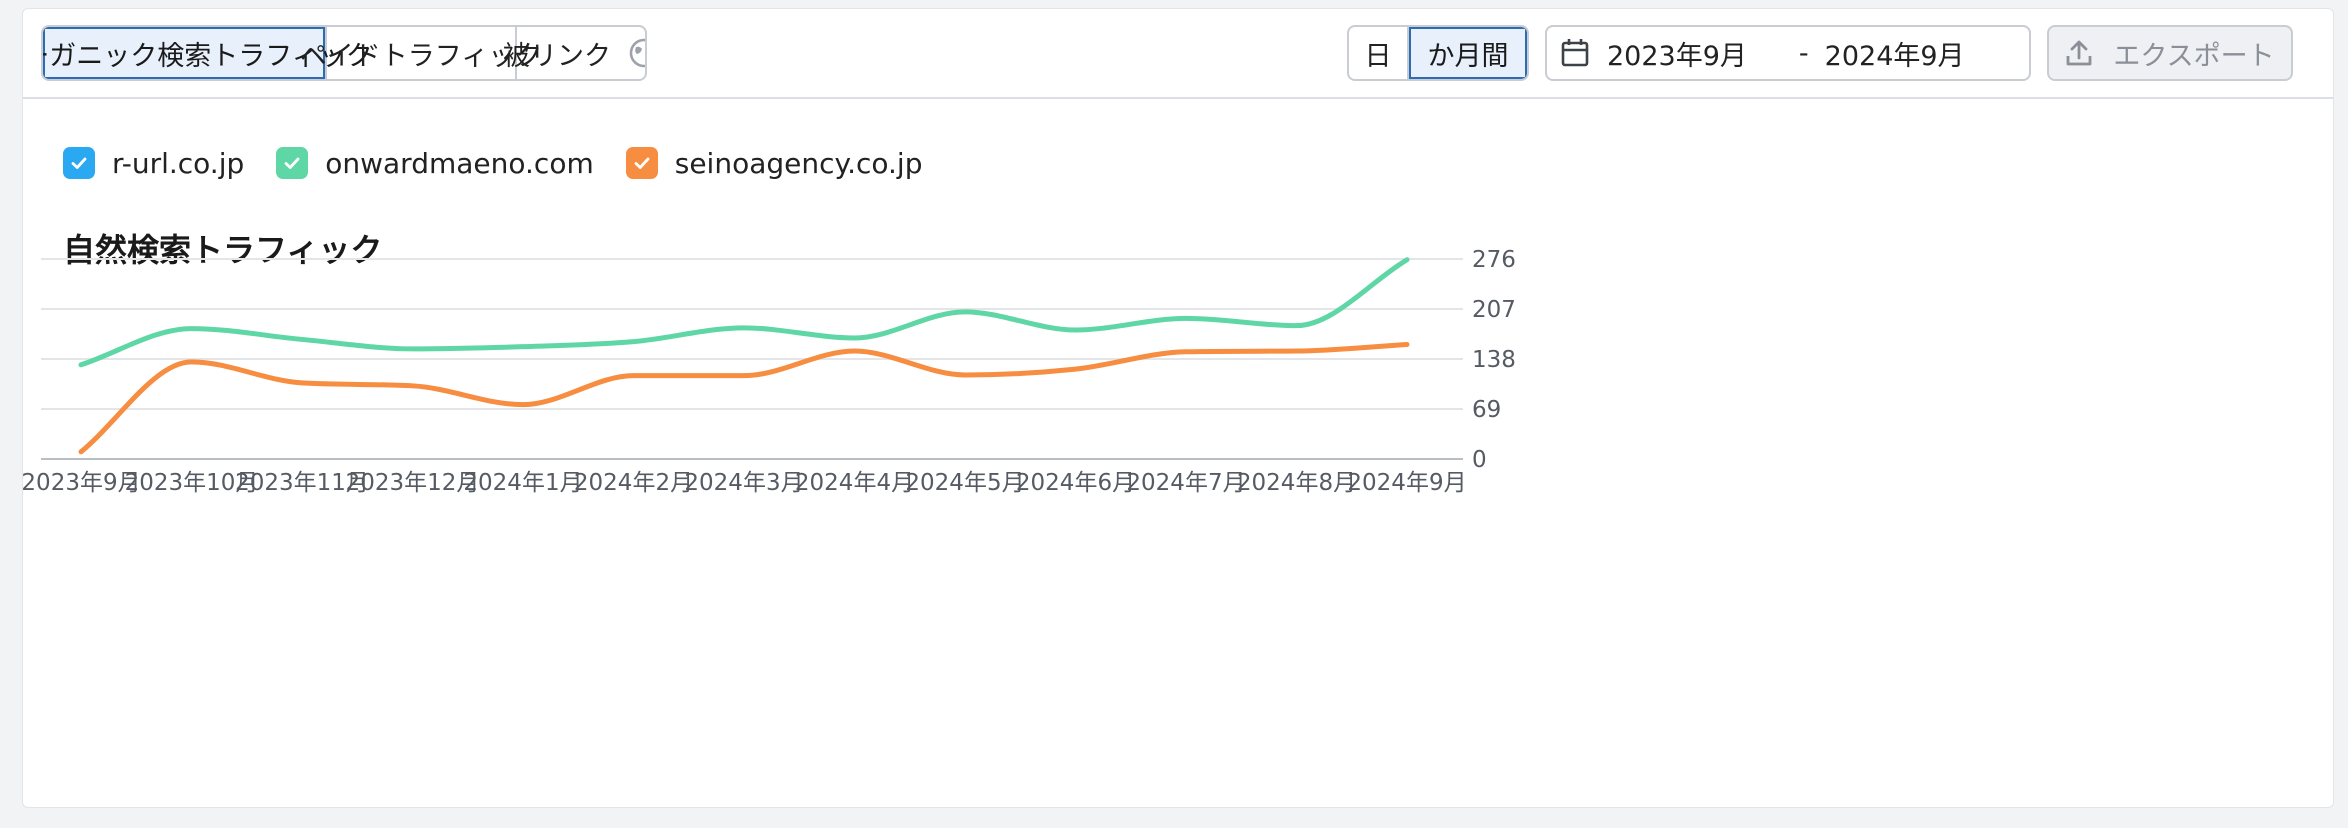 This screenshot has width=2348, height=828. Describe the element at coordinates (208, 56) in the screenshot. I see `tab-organic-label: オーガニック検索トラフィック` at that location.